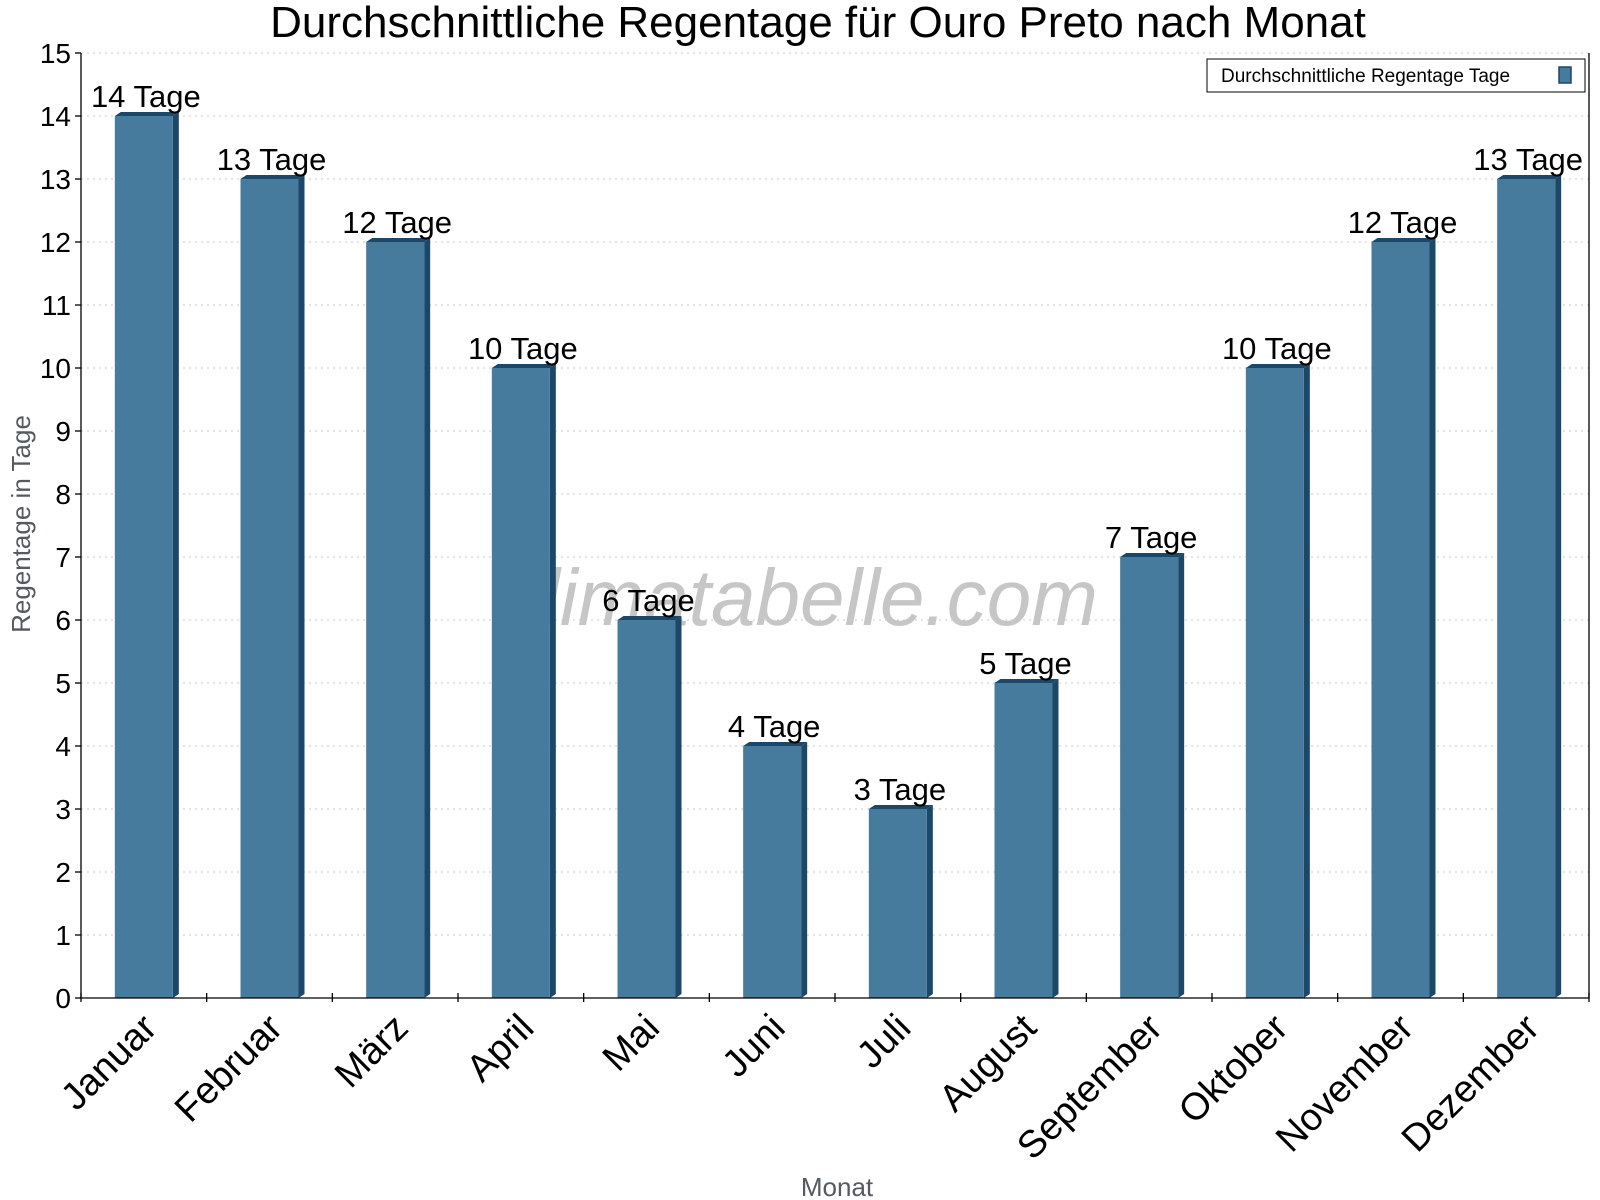 This screenshot has width=1600, height=1200. Describe the element at coordinates (884, 1042) in the screenshot. I see `x-tick-label: Juli` at that location.